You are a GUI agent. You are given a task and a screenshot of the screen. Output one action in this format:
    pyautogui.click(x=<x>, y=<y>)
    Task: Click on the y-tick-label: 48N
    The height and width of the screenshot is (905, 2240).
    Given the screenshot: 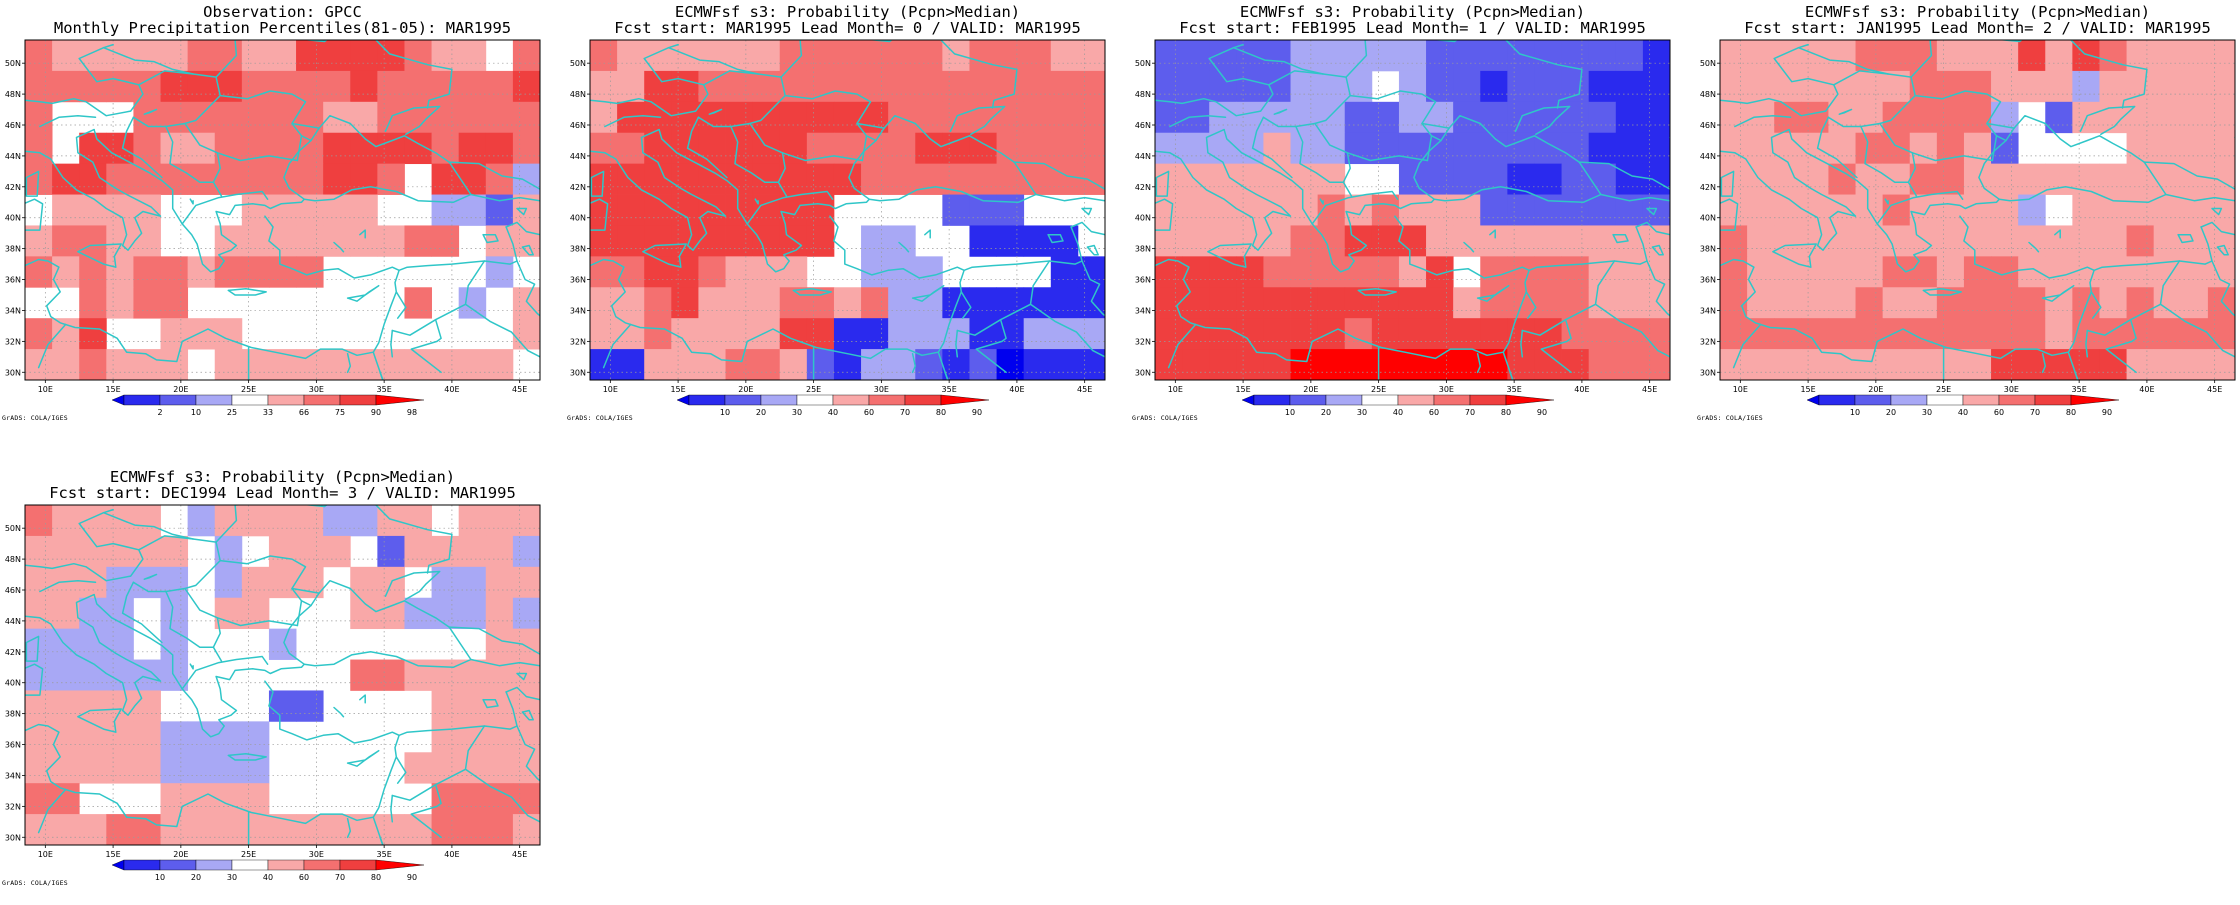 What is the action you would take?
    pyautogui.click(x=1708, y=94)
    